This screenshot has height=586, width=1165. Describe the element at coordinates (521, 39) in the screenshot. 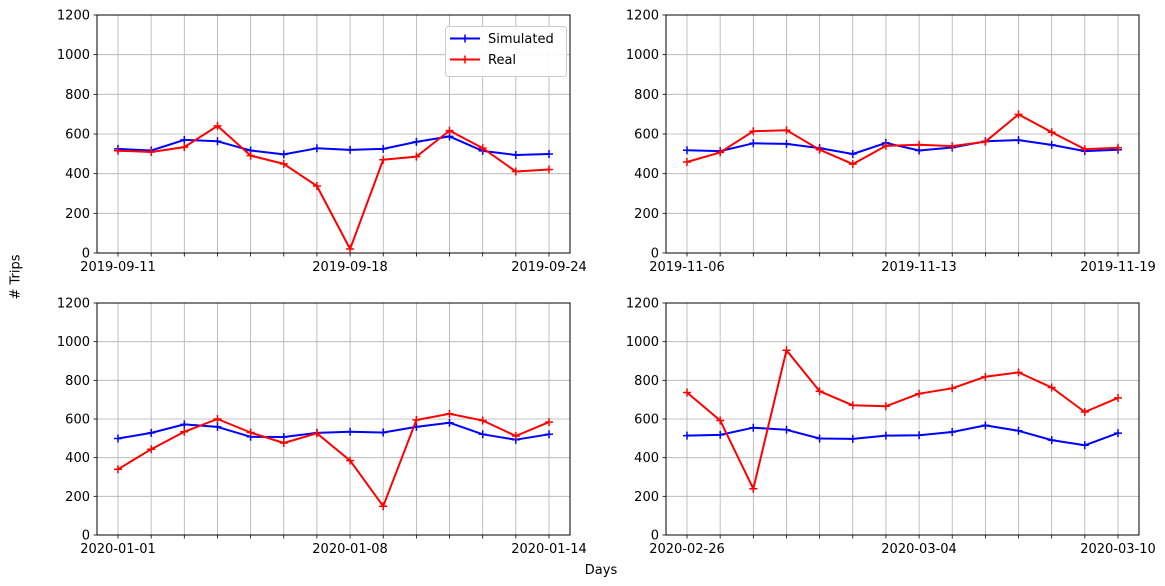

I see `legend-label: Simulated` at that location.